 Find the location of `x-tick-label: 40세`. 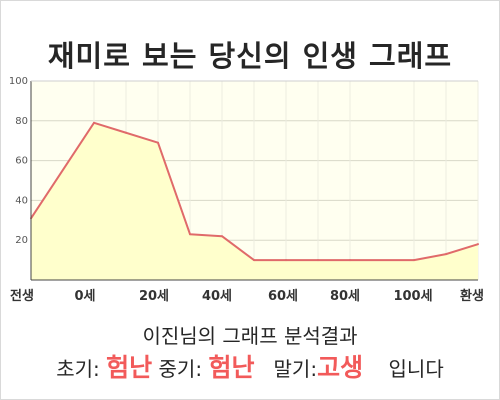

x-tick-label: 40세 is located at coordinates (217, 296).